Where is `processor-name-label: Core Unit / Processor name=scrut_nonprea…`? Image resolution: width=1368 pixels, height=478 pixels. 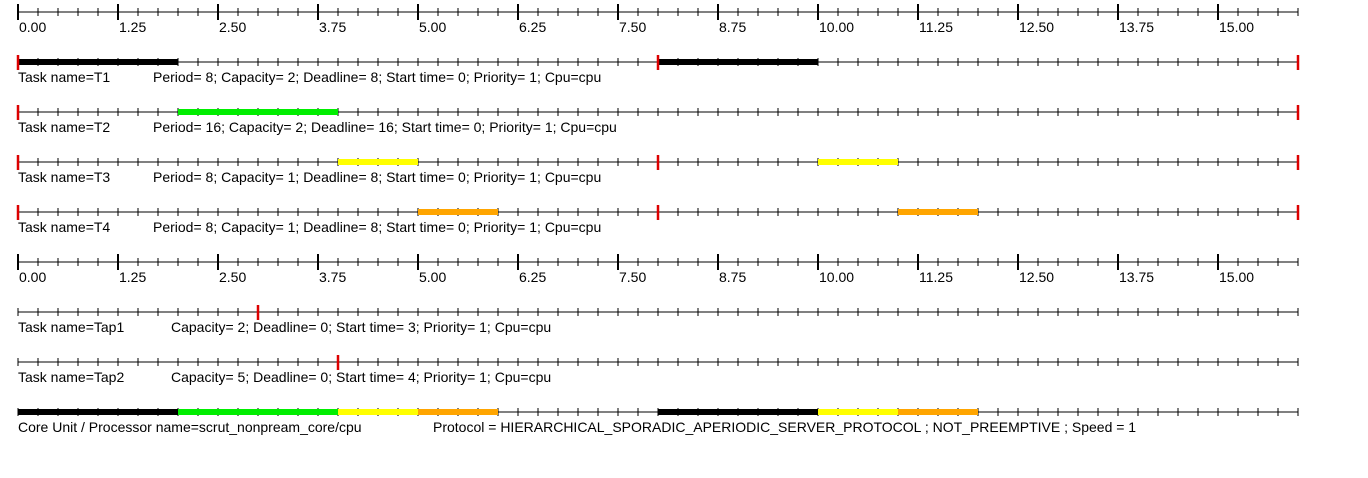 processor-name-label: Core Unit / Processor name=scrut_nonprea… is located at coordinates (190, 427).